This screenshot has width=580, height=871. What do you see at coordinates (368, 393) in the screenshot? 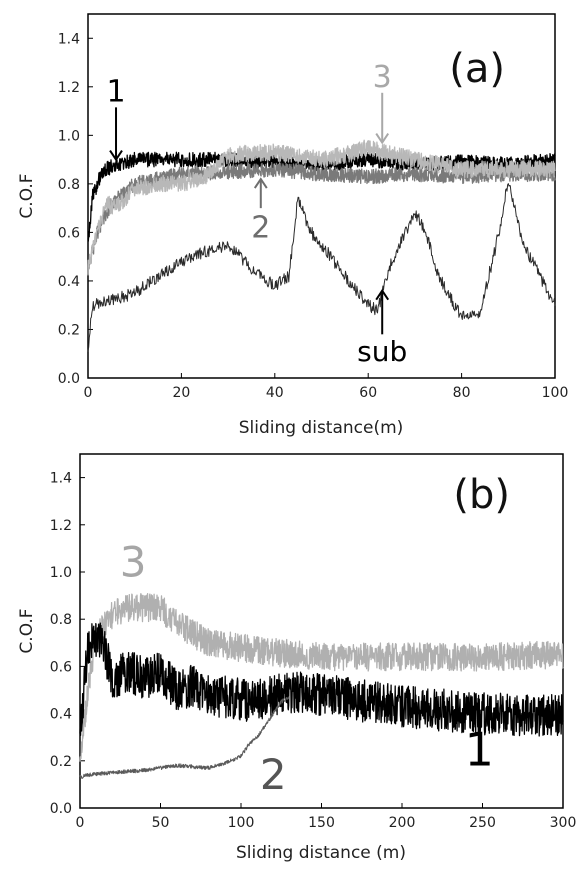
I see `panel-a-x-tick-label: 60` at bounding box center [368, 393].